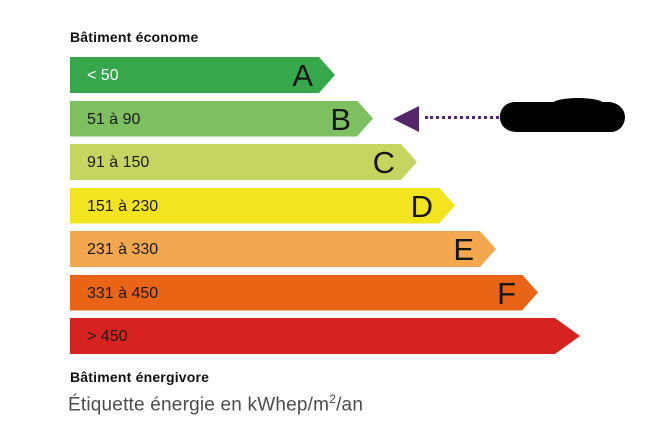 The width and height of the screenshot is (667, 441). What do you see at coordinates (506, 293) in the screenshot?
I see `bar-class-letter: F` at bounding box center [506, 293].